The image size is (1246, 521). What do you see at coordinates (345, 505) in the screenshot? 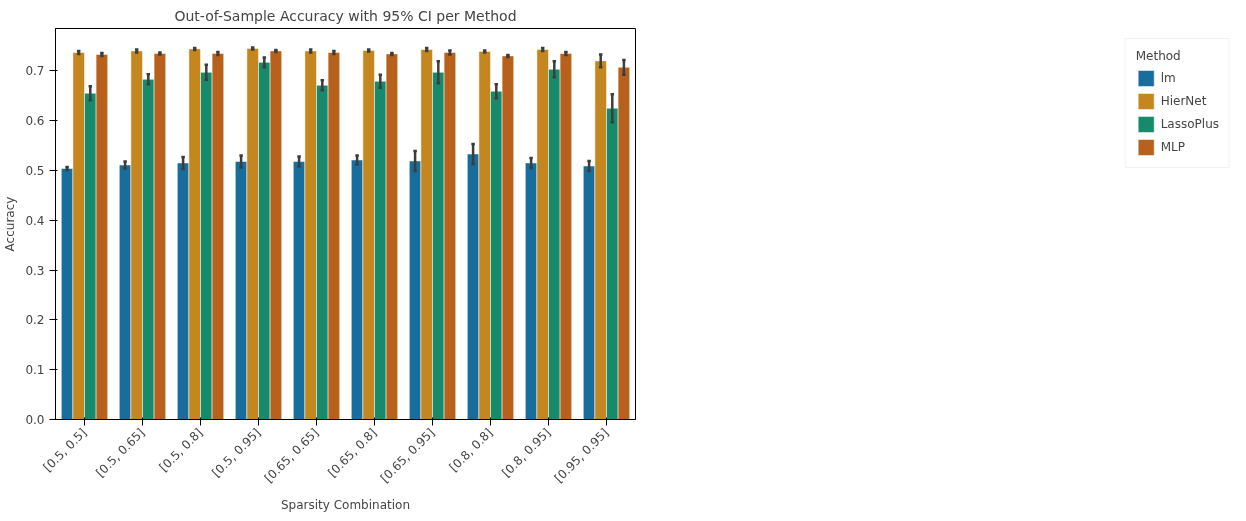
I see `x-axis-title: Sparsity Combination` at bounding box center [345, 505].